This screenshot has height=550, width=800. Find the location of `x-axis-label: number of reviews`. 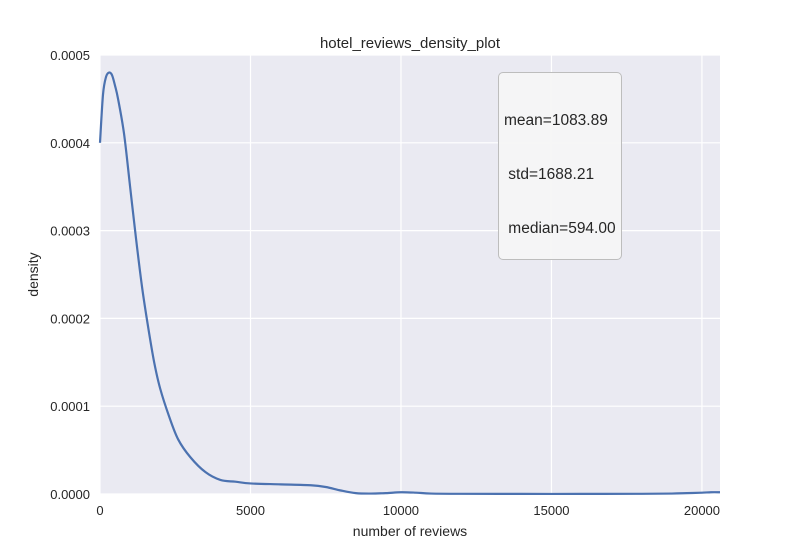

x-axis-label: number of reviews is located at coordinates (410, 531).